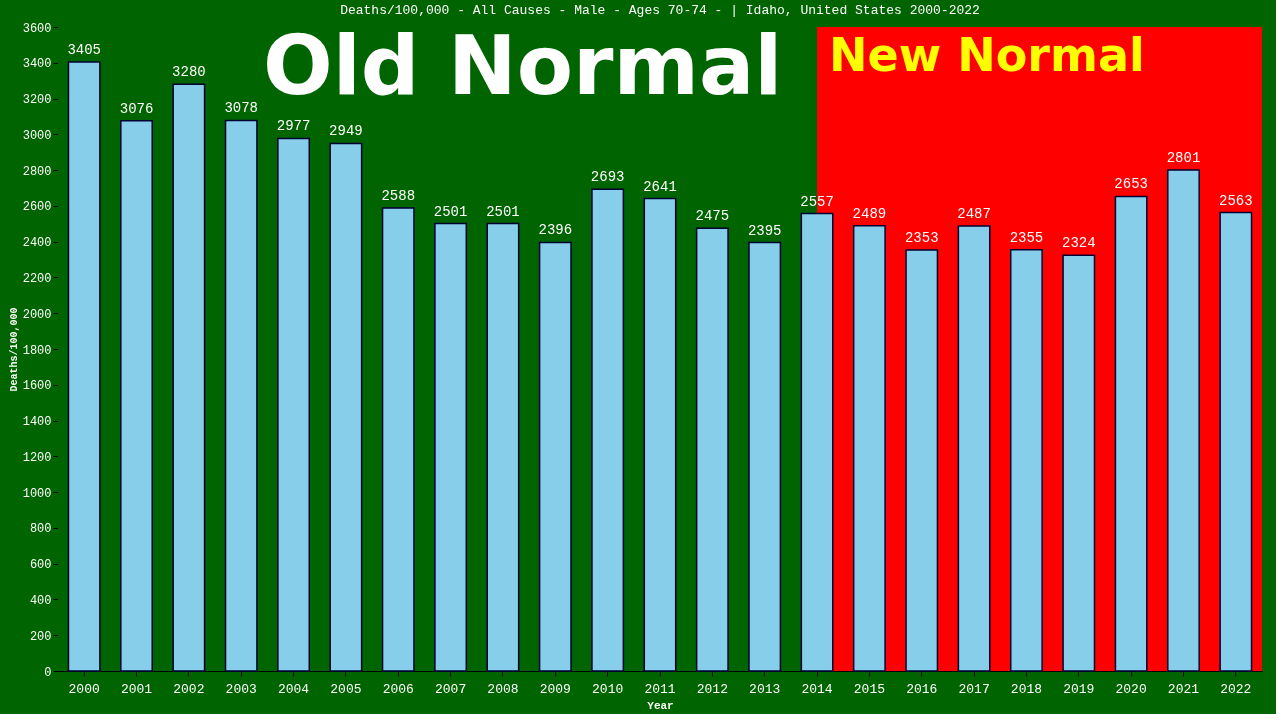  I want to click on y-tick-label: 3400, so click(37, 64).